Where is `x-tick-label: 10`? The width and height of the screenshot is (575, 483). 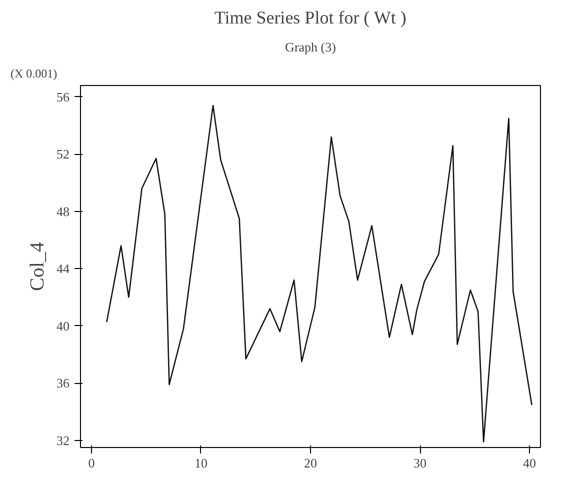
x-tick-label: 10 is located at coordinates (201, 463).